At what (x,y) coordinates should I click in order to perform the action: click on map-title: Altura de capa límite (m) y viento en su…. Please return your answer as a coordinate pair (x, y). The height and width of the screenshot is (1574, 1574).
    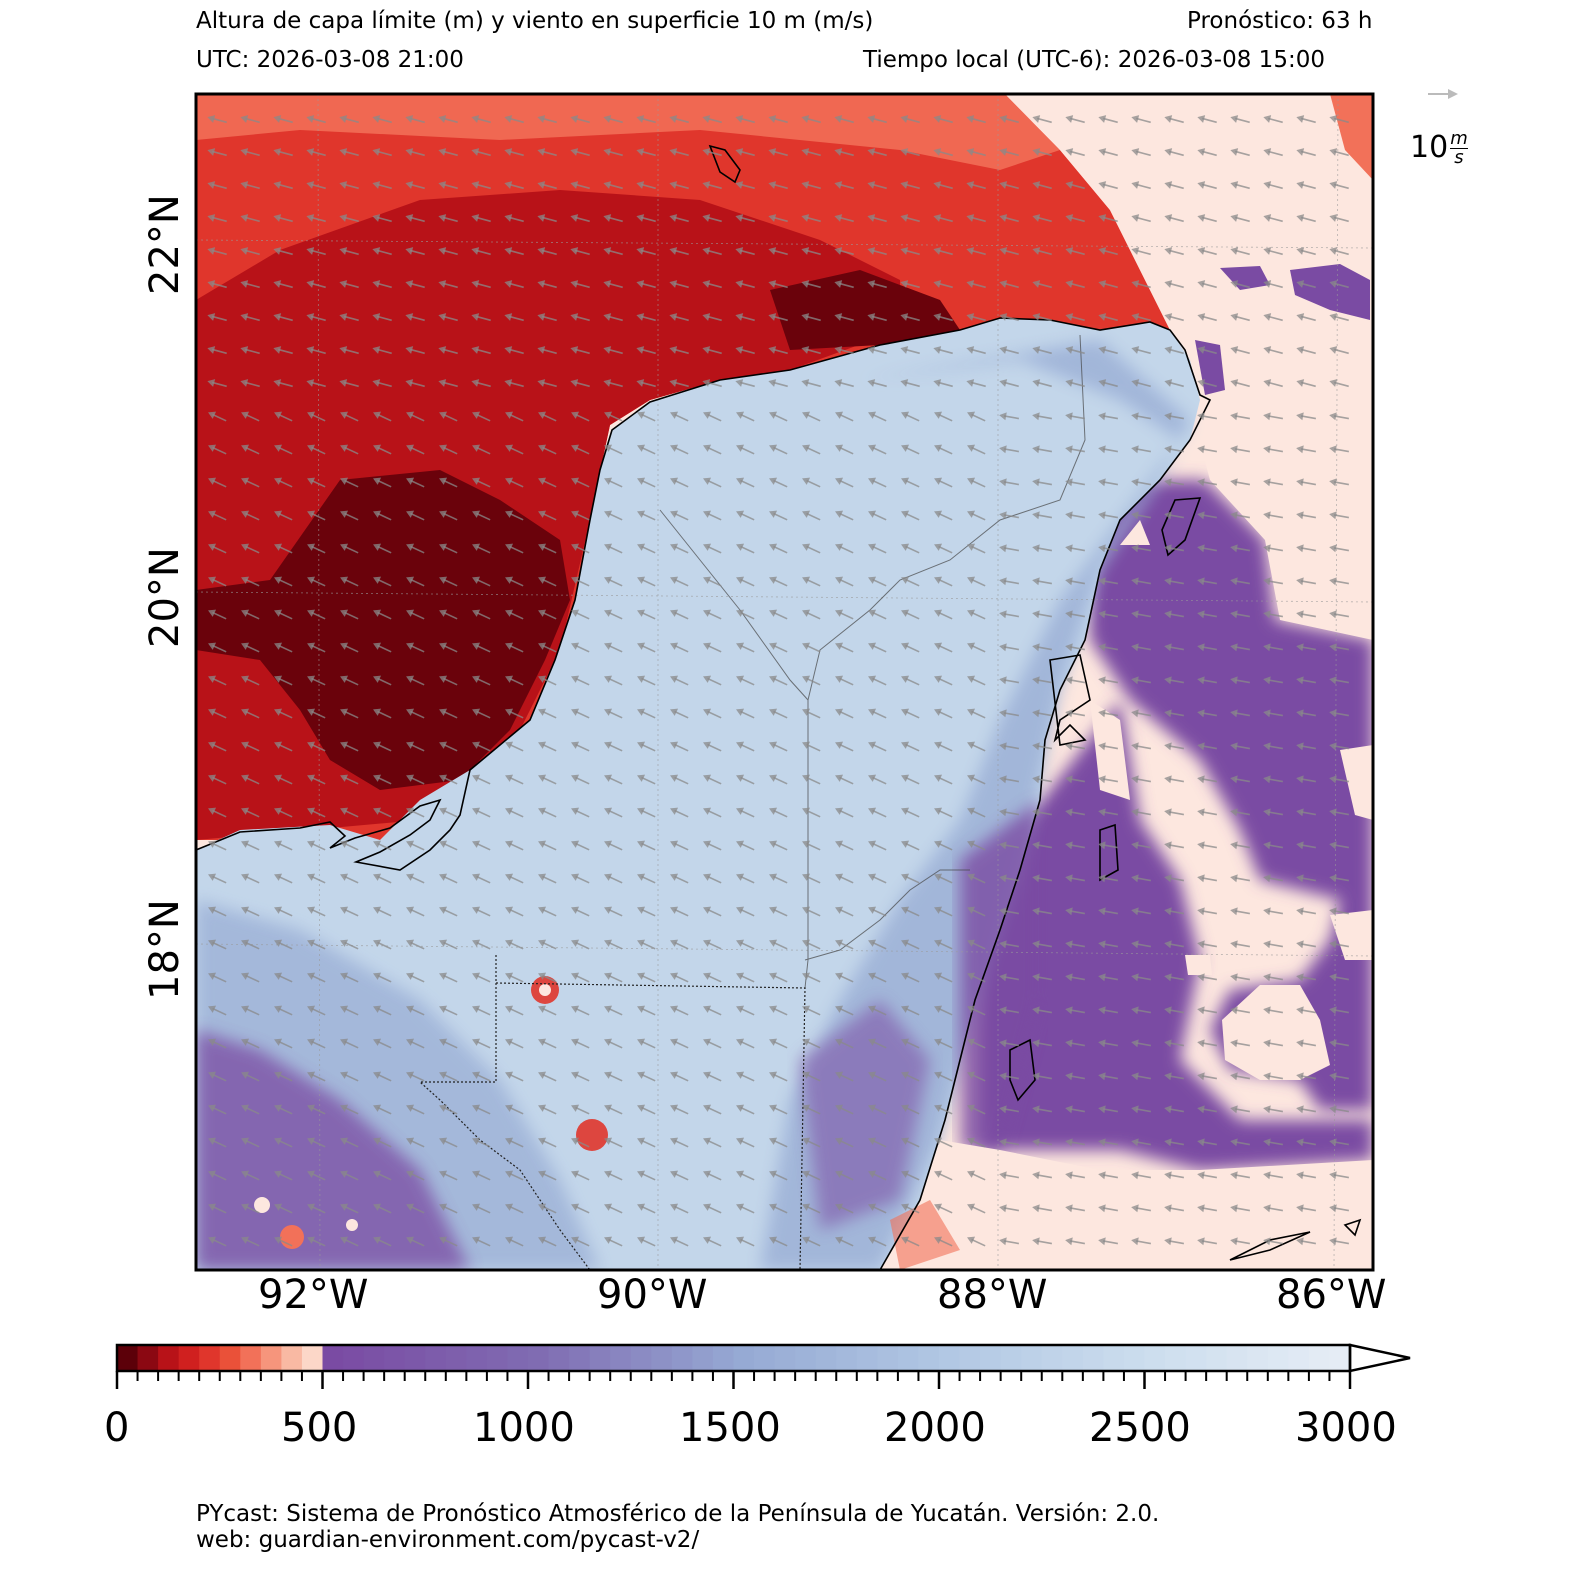
    Looking at the image, I should click on (535, 21).